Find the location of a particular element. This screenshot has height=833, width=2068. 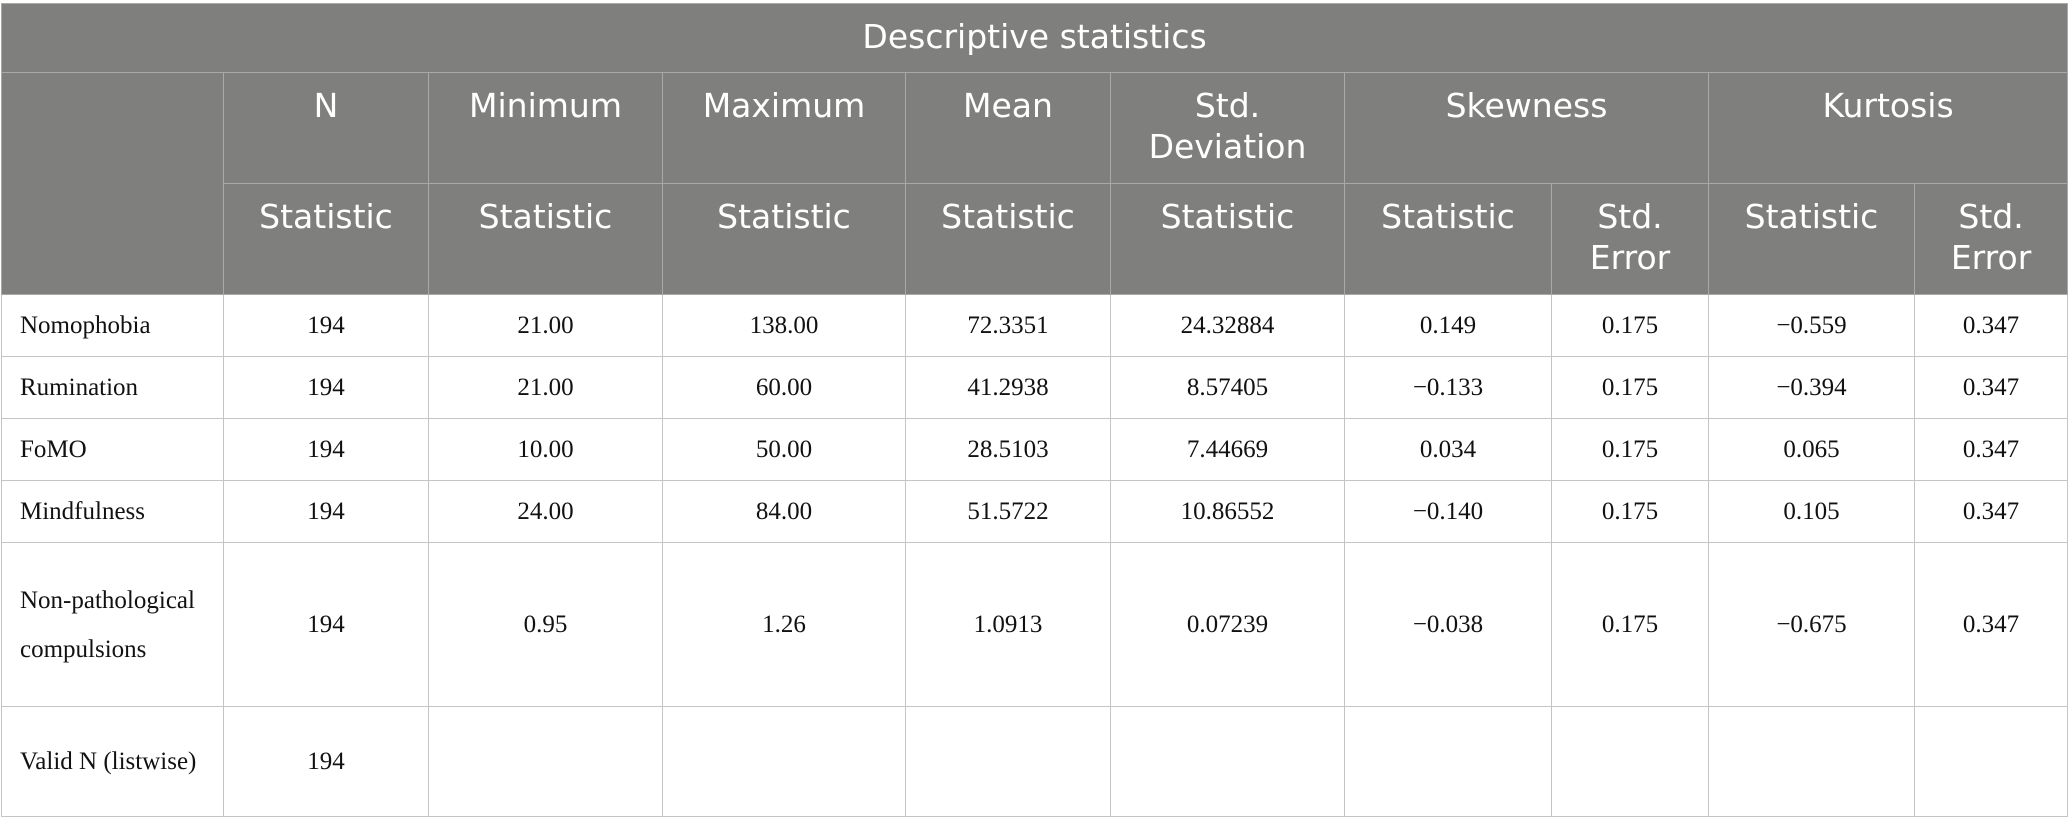

cell: 138.00 is located at coordinates (784, 325).